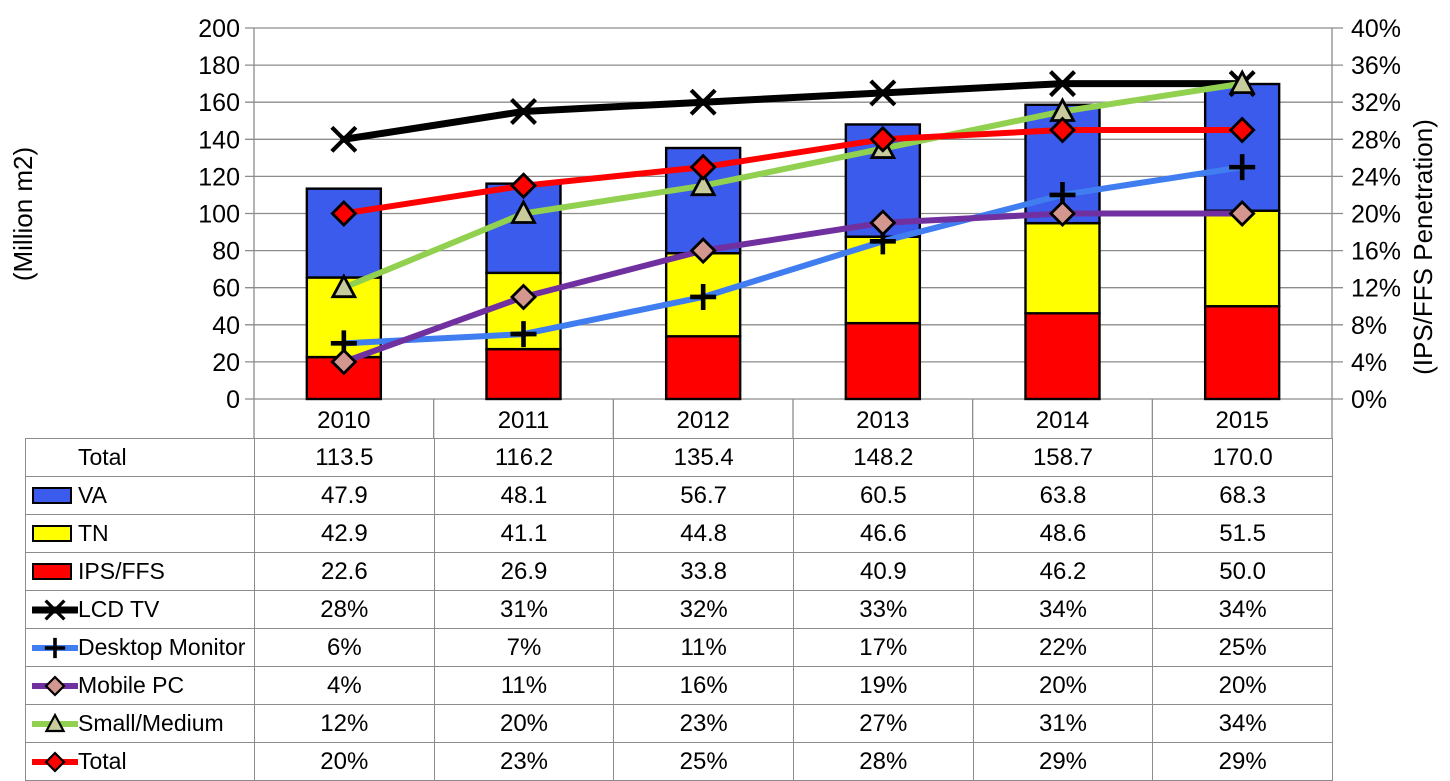 Image resolution: width=1450 pixels, height=781 pixels. Describe the element at coordinates (151, 723) in the screenshot. I see `series-label: Small/Medium` at that location.